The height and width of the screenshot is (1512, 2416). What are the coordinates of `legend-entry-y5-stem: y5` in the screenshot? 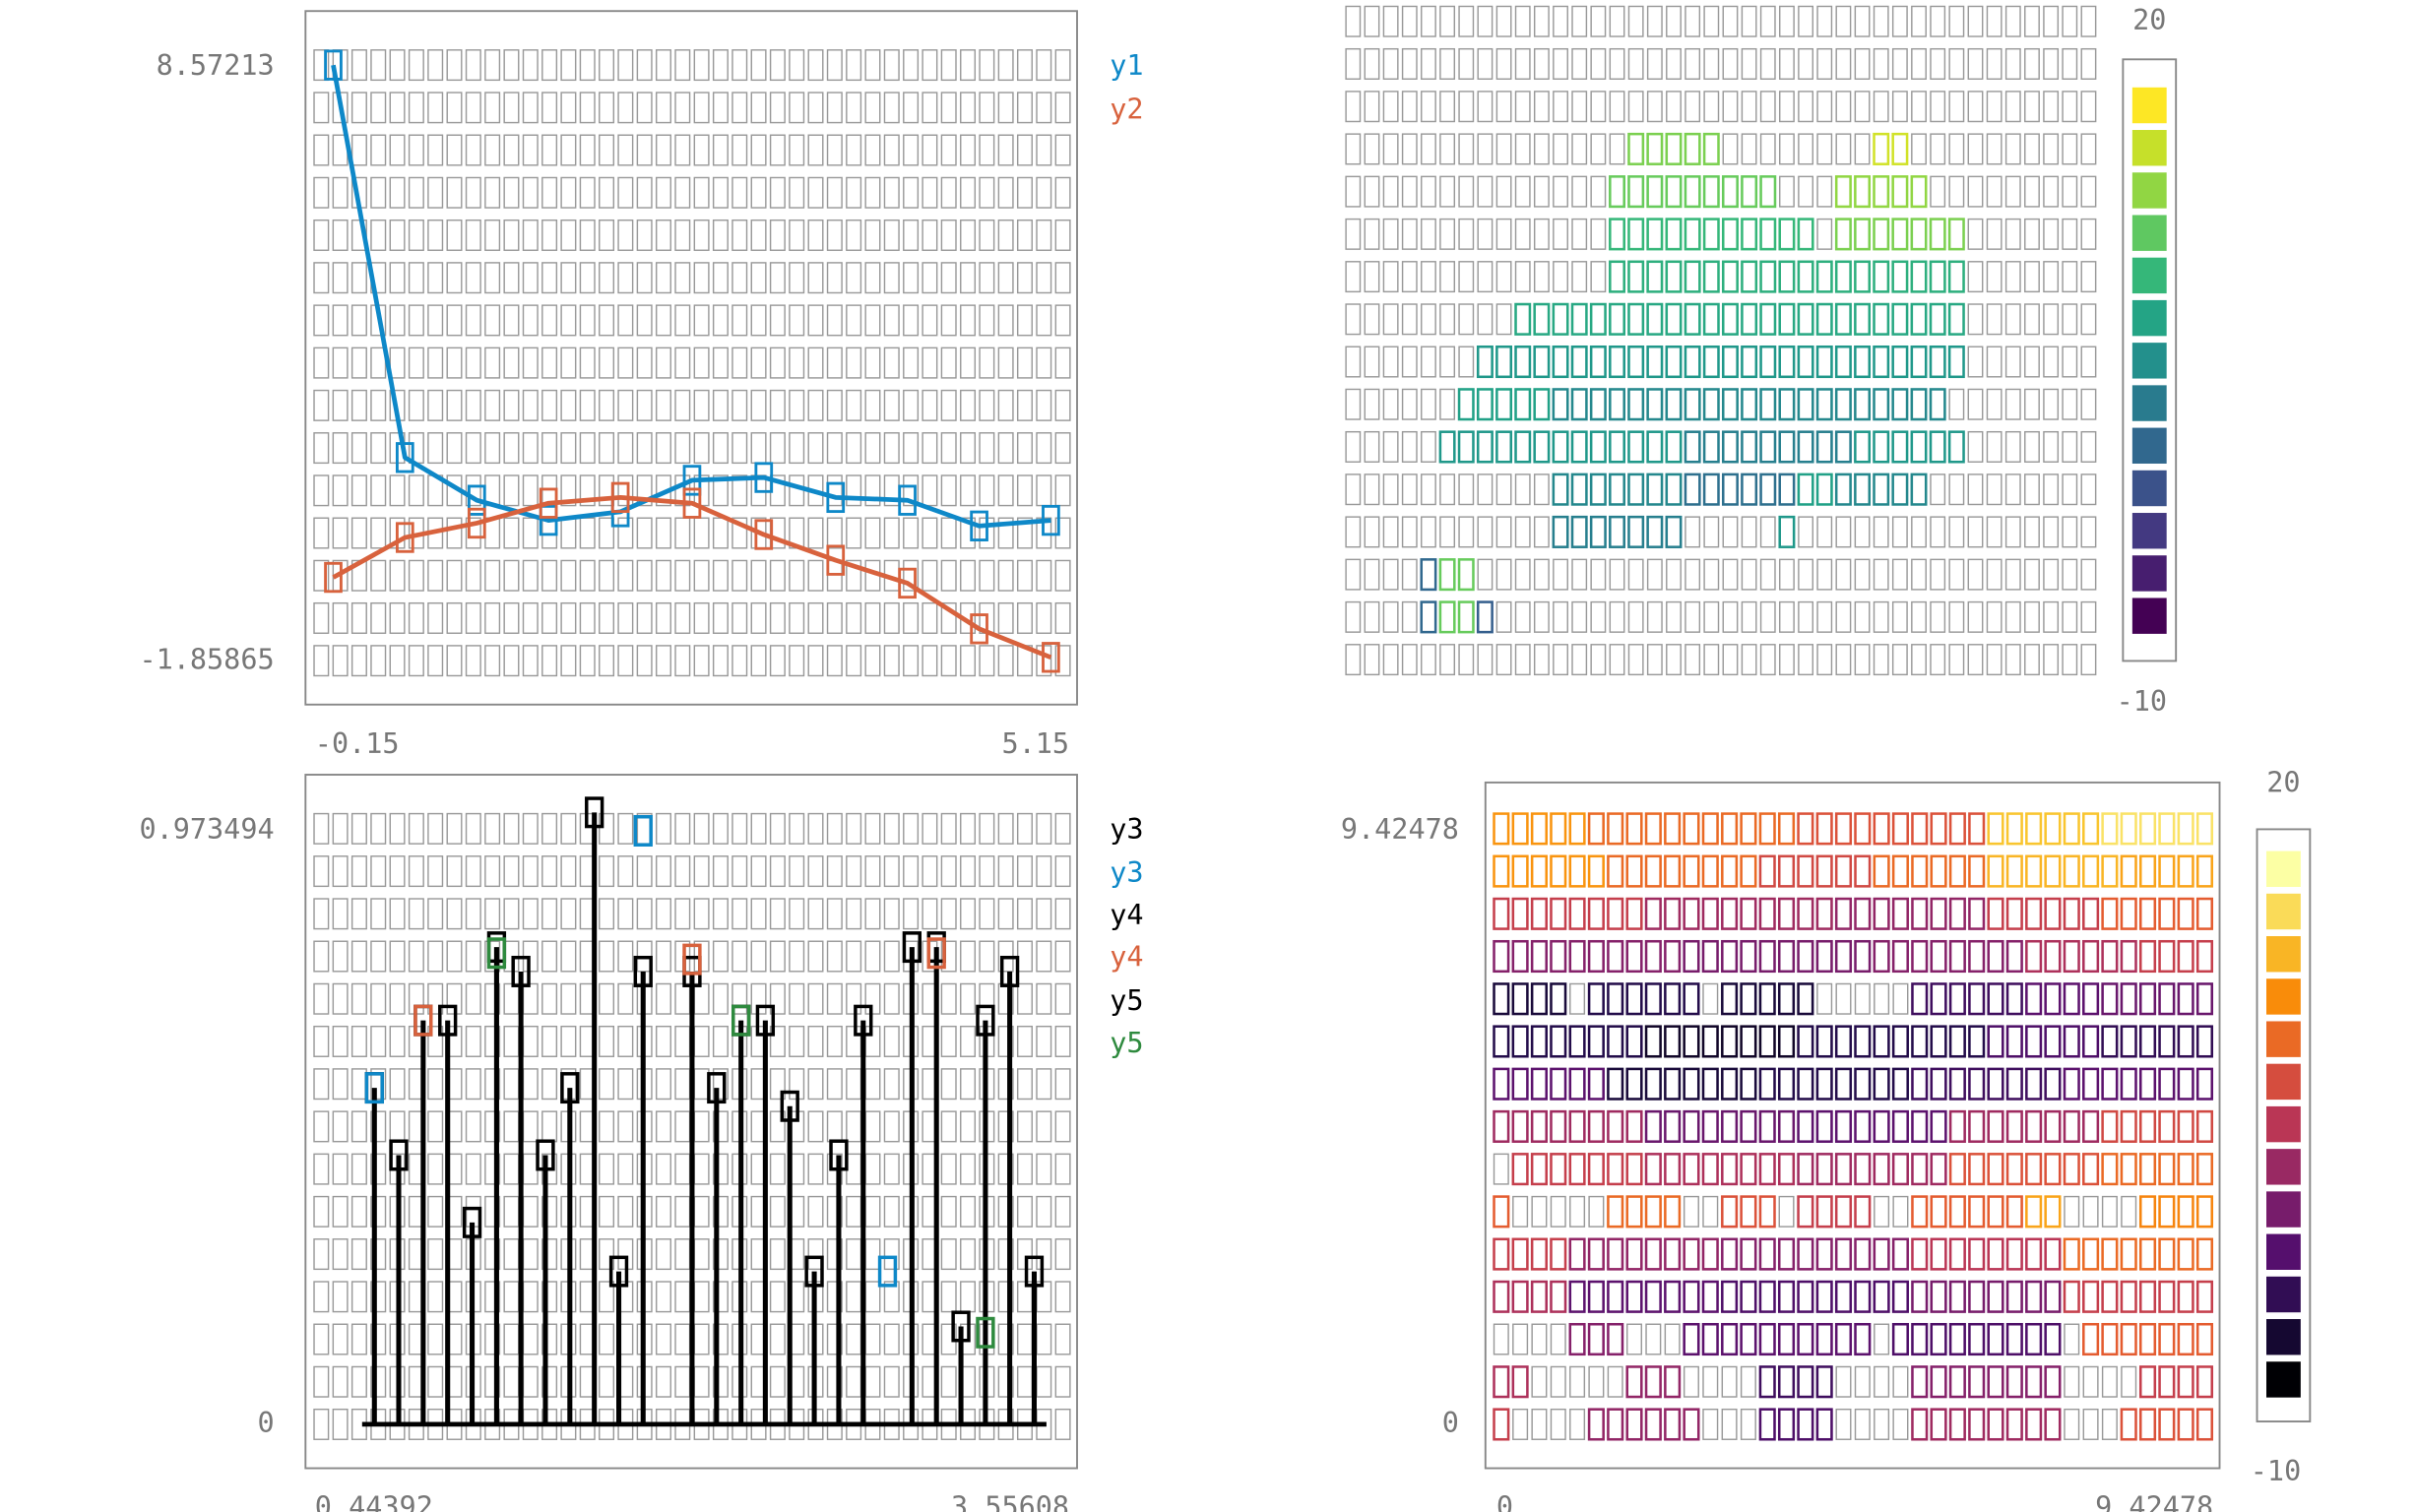 It's located at (1126, 1000).